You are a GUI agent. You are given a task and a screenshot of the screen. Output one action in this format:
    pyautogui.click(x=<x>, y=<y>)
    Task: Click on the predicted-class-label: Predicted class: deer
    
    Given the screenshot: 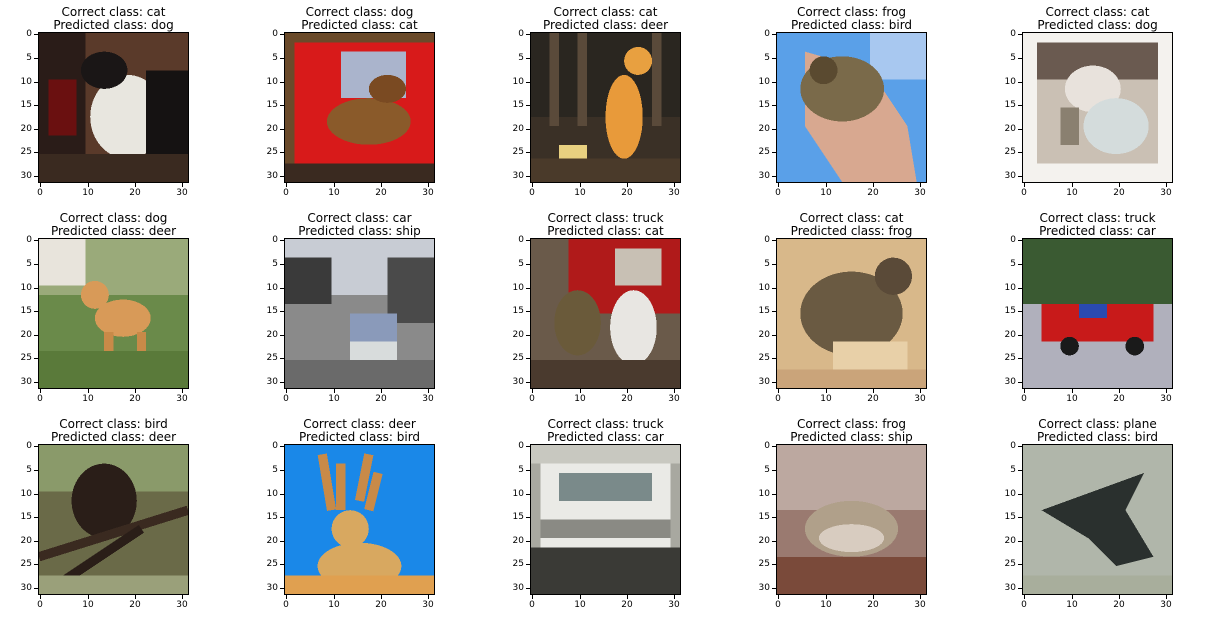 What is the action you would take?
    pyautogui.click(x=605, y=25)
    